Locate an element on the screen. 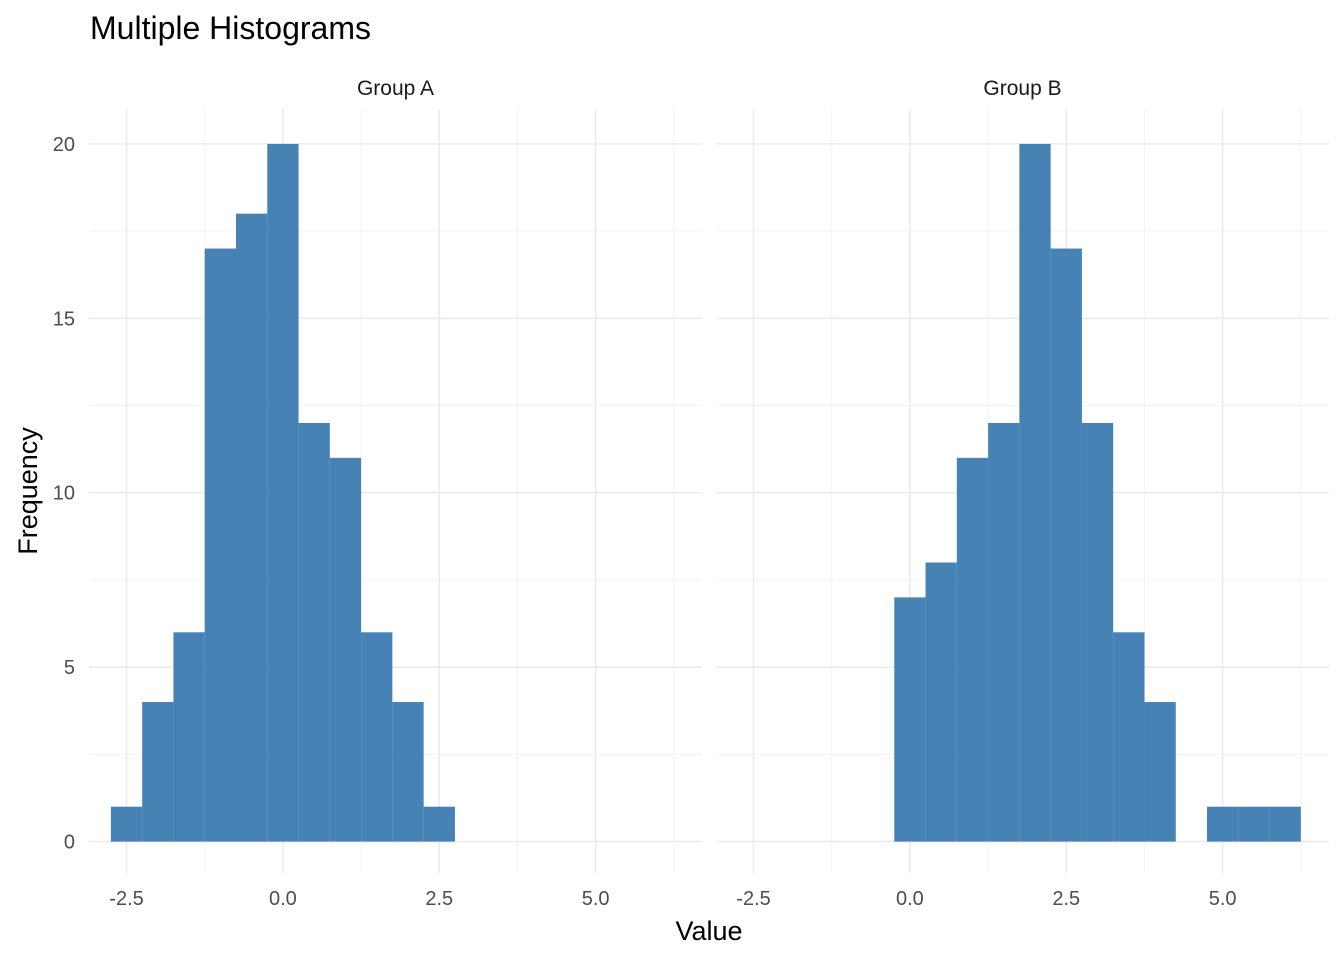 This screenshot has height=960, width=1344. x-axis-title: Value is located at coordinates (708, 931).